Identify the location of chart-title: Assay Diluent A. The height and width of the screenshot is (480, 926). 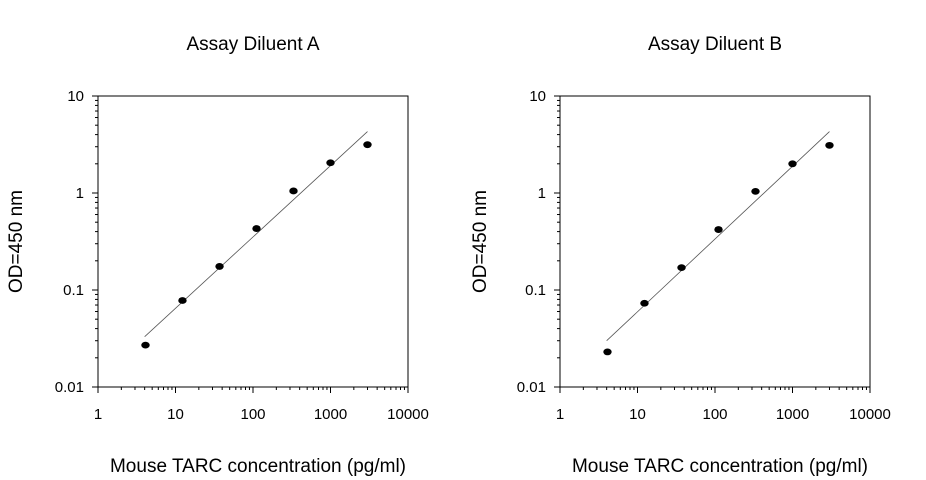
(252, 44).